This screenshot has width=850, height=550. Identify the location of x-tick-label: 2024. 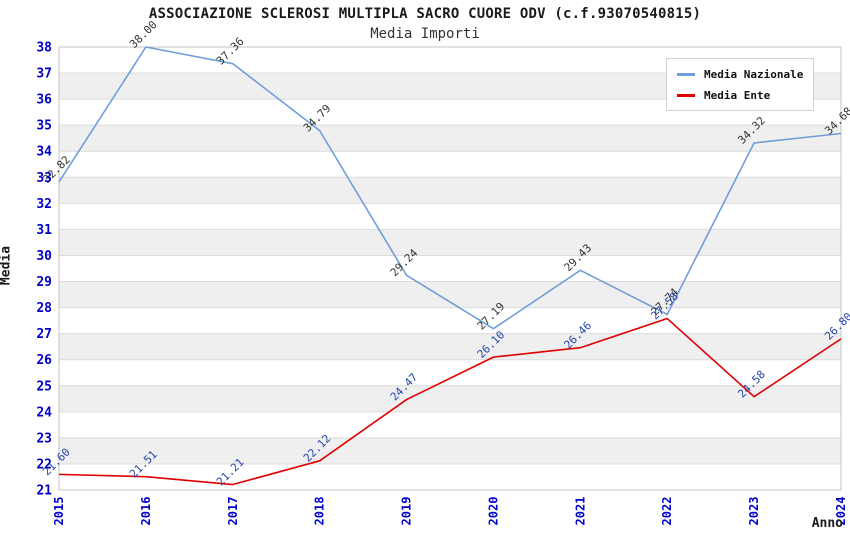
(841, 511).